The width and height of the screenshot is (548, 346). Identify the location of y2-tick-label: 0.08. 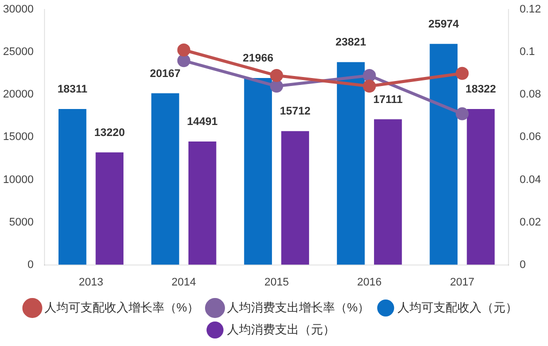
(531, 94).